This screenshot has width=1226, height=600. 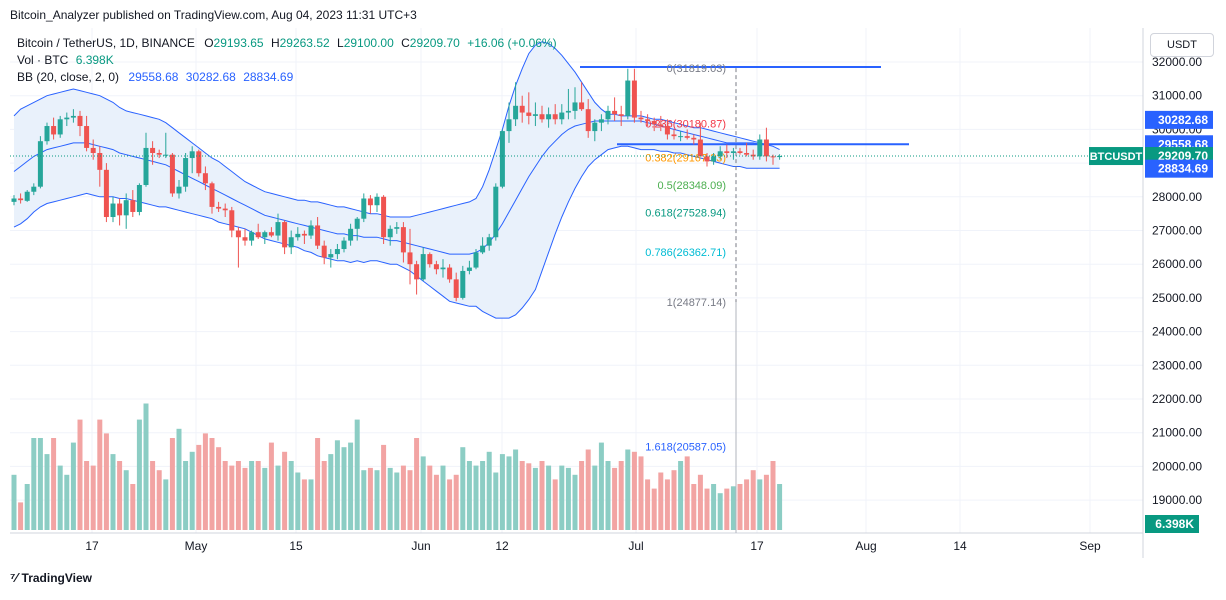 What do you see at coordinates (1177, 298) in the screenshot?
I see `price-tick-label: 25000.00` at bounding box center [1177, 298].